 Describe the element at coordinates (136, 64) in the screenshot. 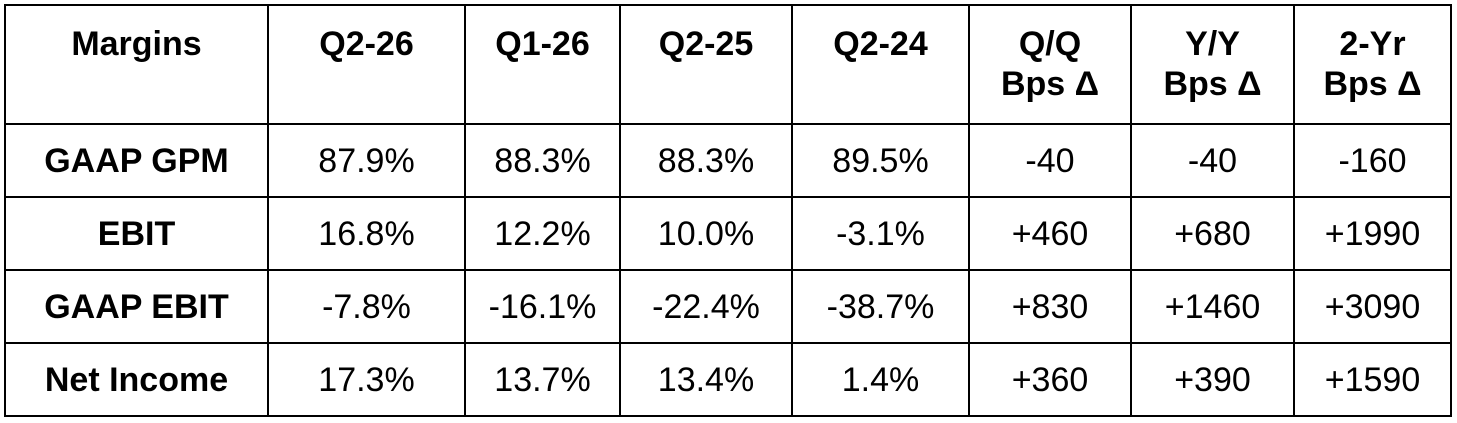

I see `corner-header: Margins` at that location.